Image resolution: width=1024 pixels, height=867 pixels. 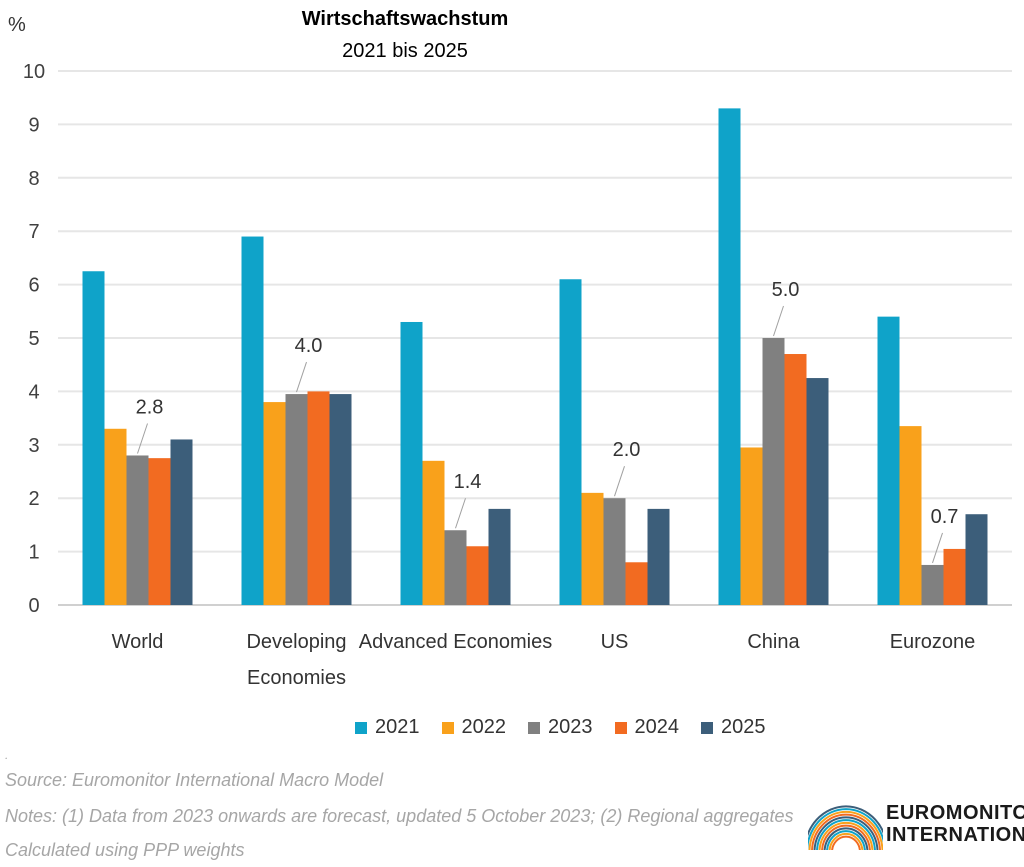 What do you see at coordinates (627, 450) in the screenshot?
I see `data-label: 2.0` at bounding box center [627, 450].